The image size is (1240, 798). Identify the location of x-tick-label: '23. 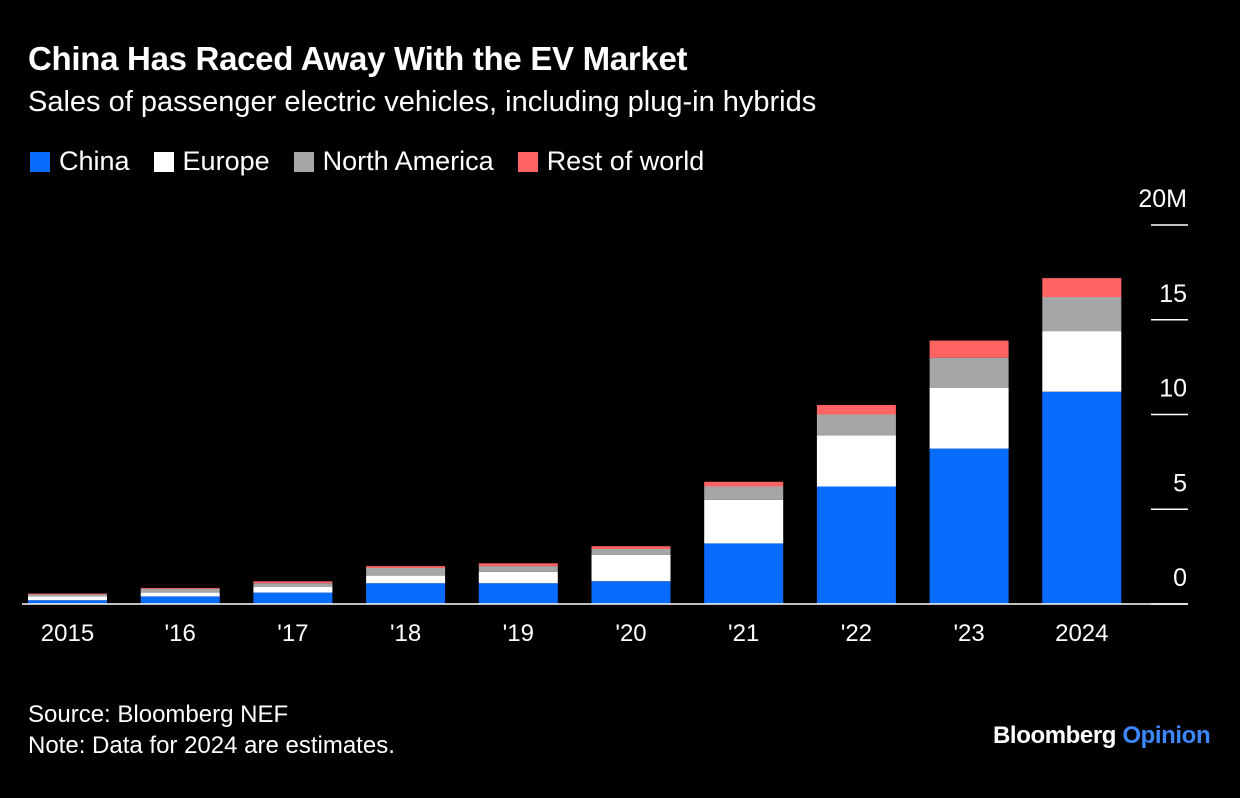
(968, 633).